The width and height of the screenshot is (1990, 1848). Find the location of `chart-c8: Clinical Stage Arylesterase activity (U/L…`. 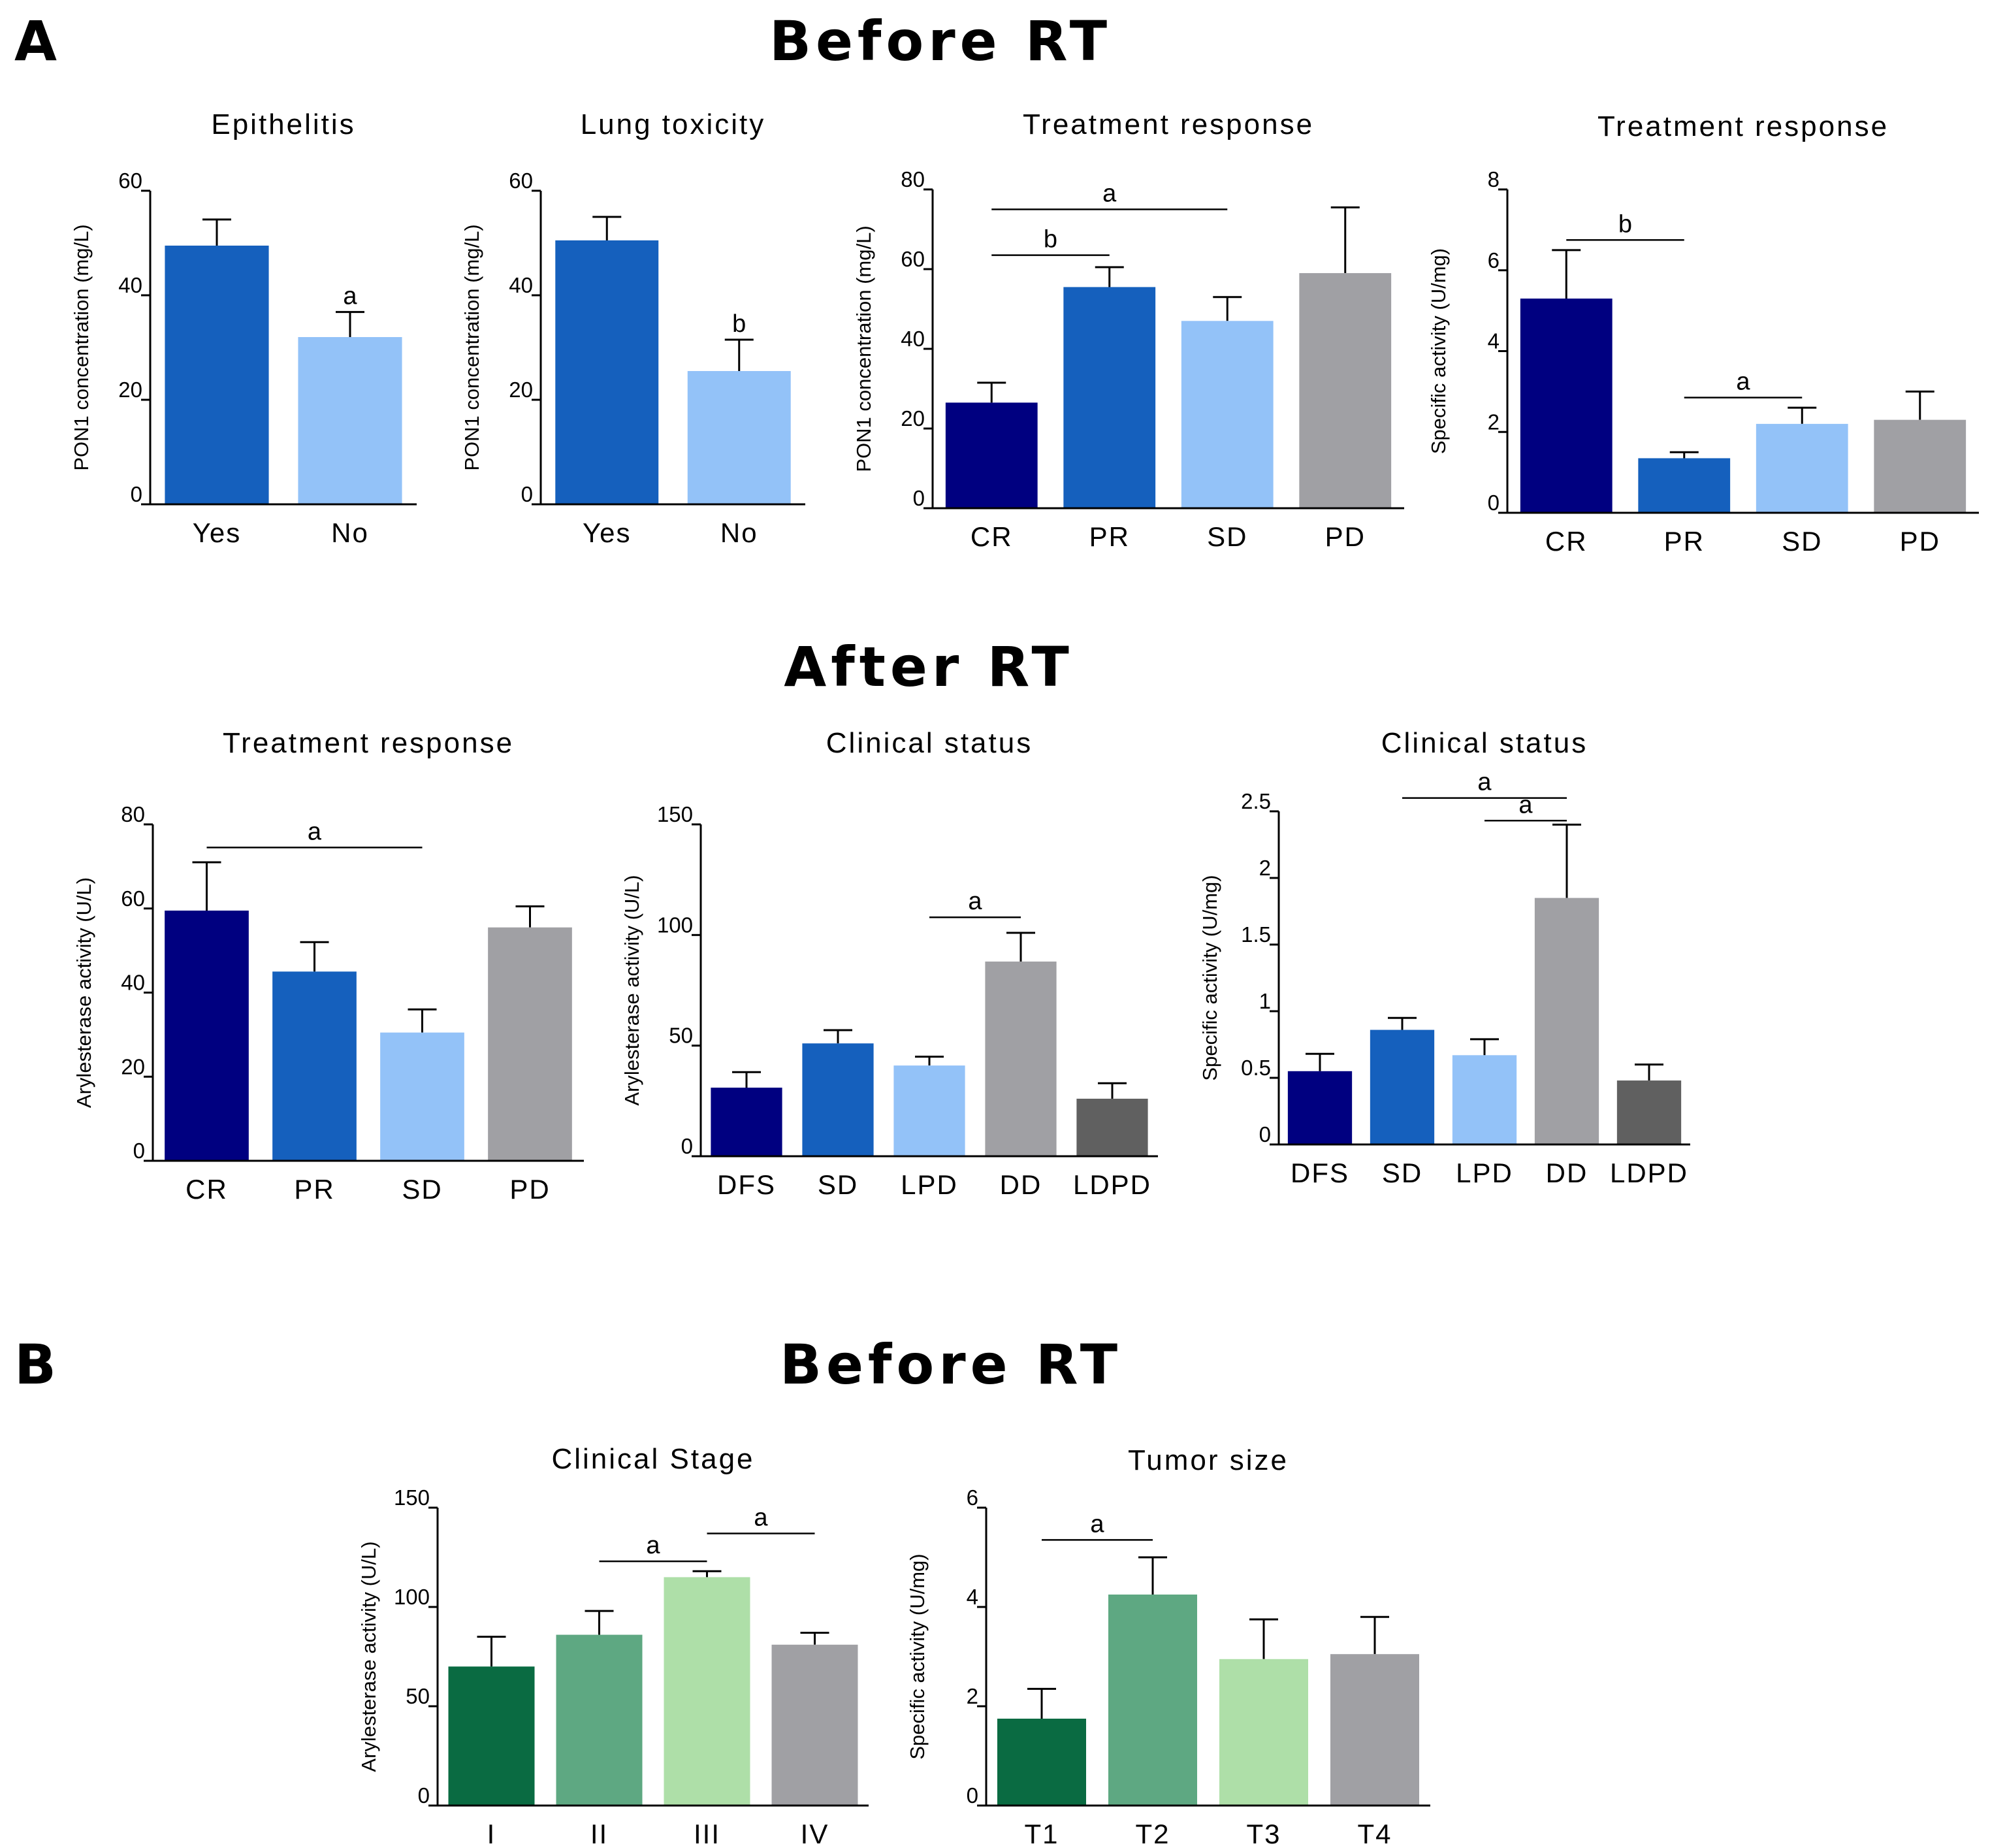

chart-c8: Clinical Stage Arylesterase activity (U/L… is located at coordinates (613, 1645).